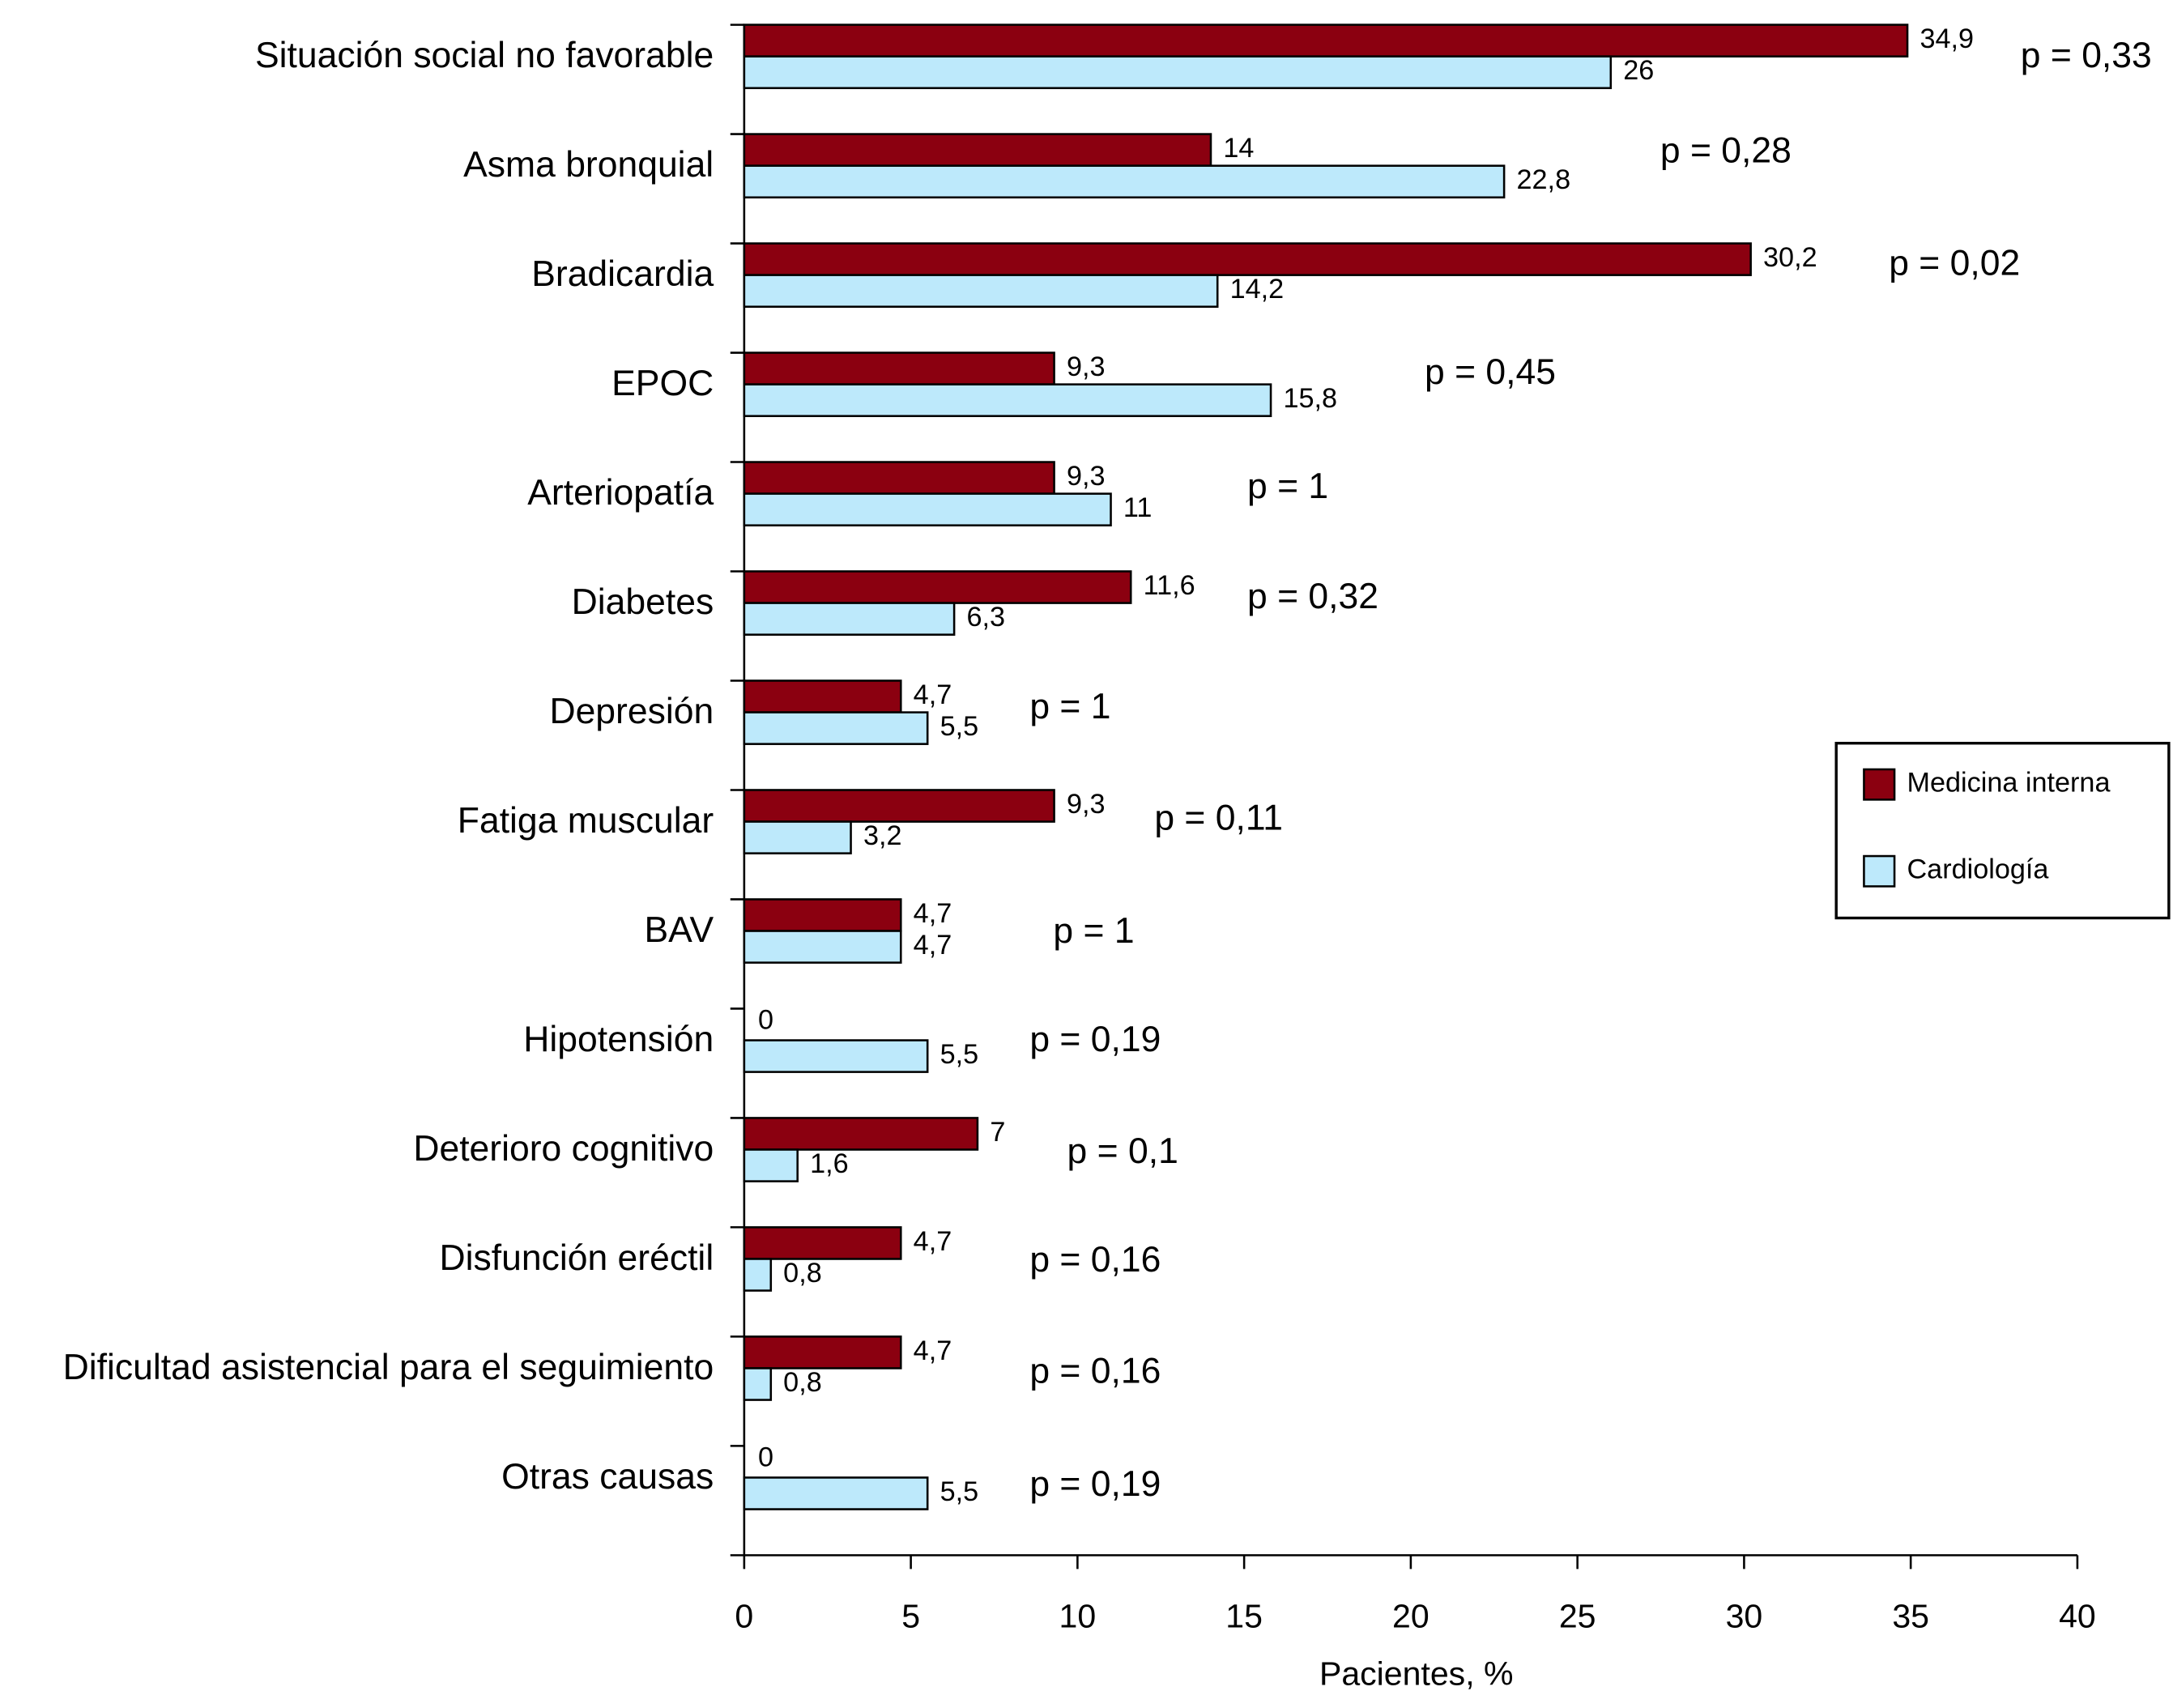  What do you see at coordinates (883, 835) in the screenshot?
I see `value-label: 3,2` at bounding box center [883, 835].